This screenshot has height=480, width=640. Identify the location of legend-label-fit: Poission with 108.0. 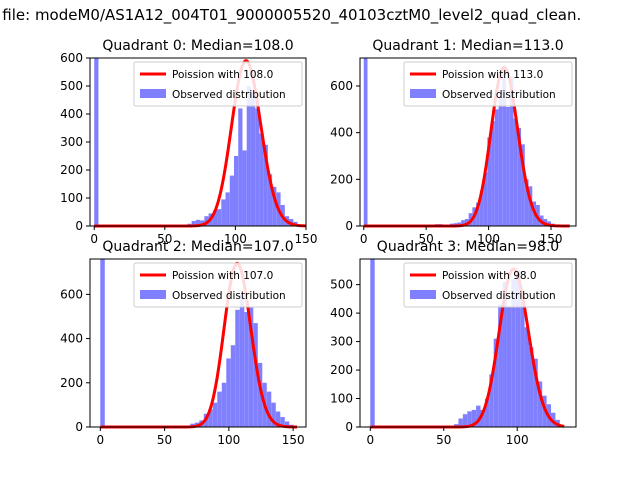
(222, 75).